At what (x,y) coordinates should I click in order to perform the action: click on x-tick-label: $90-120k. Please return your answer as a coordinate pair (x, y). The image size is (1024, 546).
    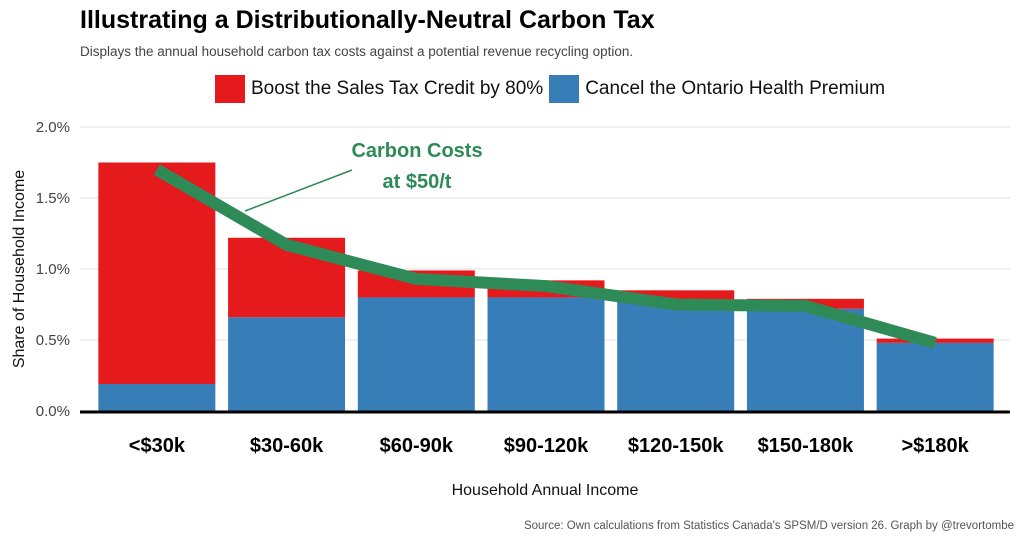
    Looking at the image, I should click on (546, 446).